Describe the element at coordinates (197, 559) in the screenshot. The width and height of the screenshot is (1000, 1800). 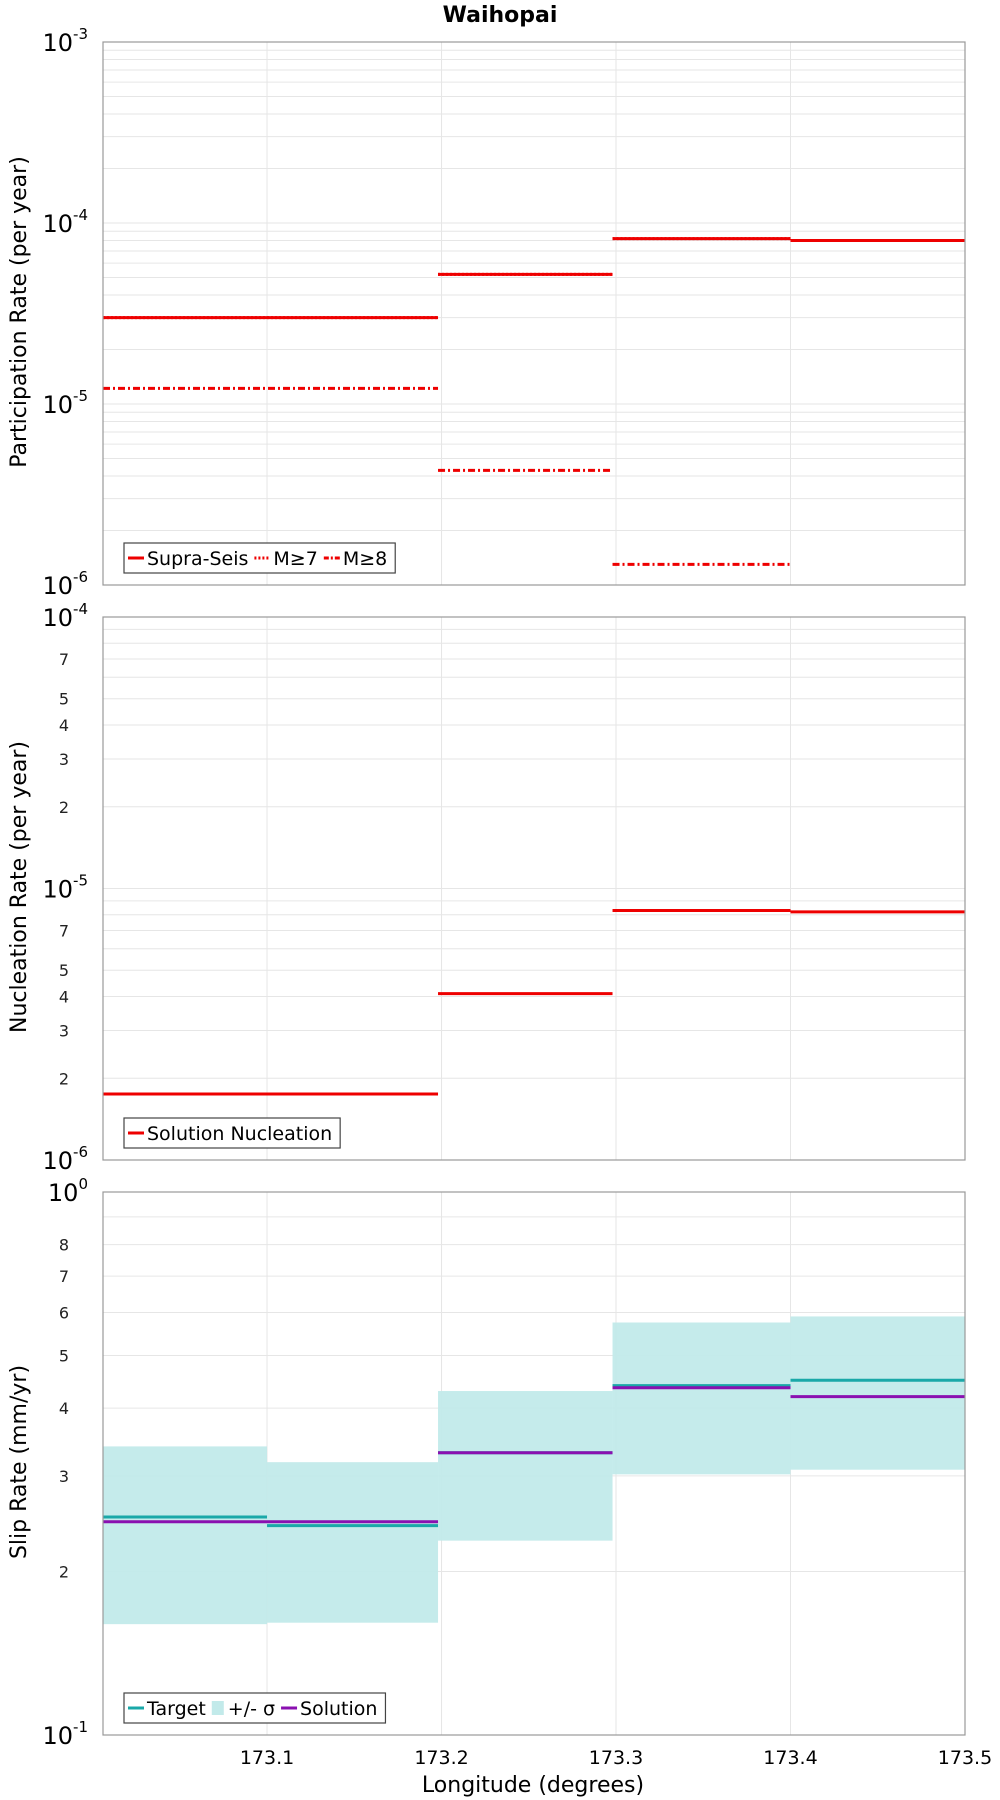
I see `legend-label-supra-seis: Supra-Seis` at that location.